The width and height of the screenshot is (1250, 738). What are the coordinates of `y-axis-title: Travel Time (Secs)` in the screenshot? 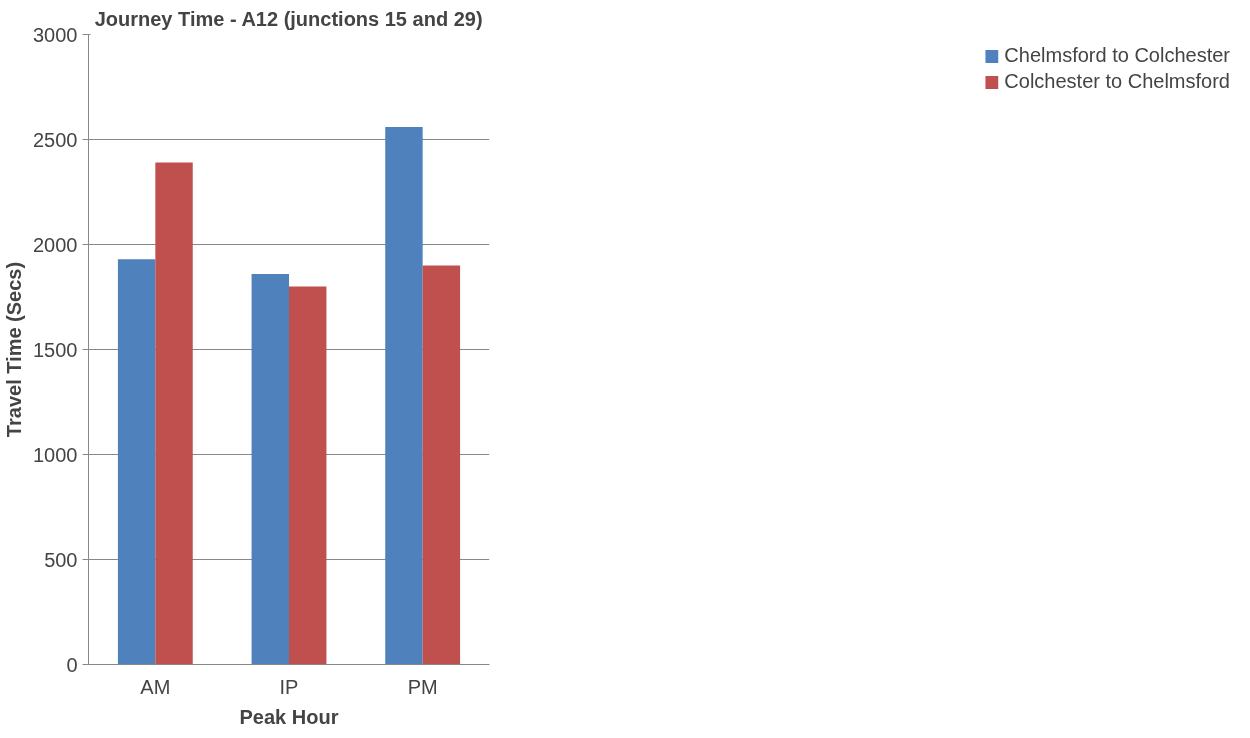 It's located at (14, 349).